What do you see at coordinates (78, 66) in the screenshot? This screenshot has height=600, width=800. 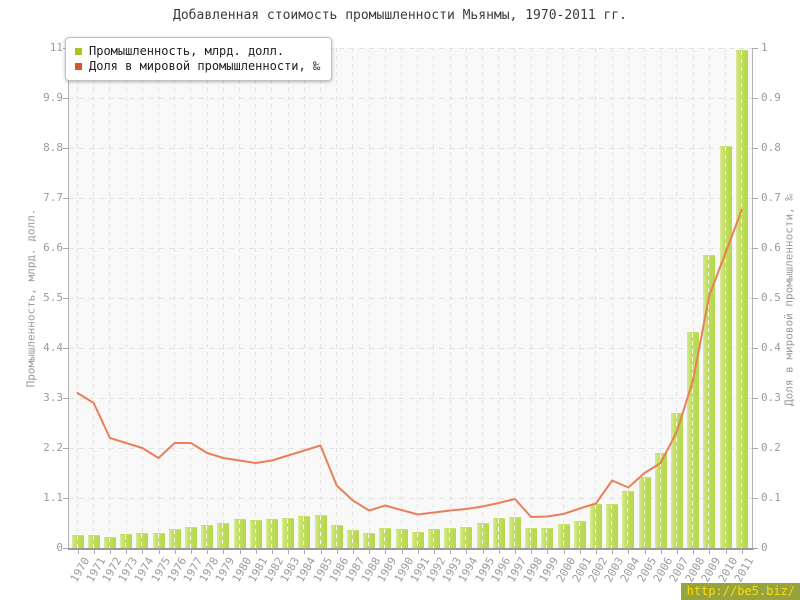 I see `share-series-swatch-icon` at bounding box center [78, 66].